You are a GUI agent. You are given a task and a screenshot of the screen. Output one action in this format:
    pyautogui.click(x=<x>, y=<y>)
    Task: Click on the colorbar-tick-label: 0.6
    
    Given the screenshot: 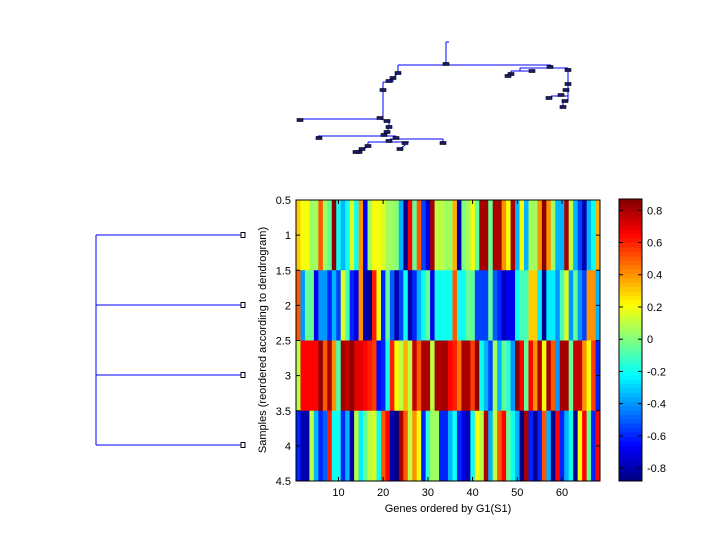 What is the action you would take?
    pyautogui.click(x=654, y=244)
    